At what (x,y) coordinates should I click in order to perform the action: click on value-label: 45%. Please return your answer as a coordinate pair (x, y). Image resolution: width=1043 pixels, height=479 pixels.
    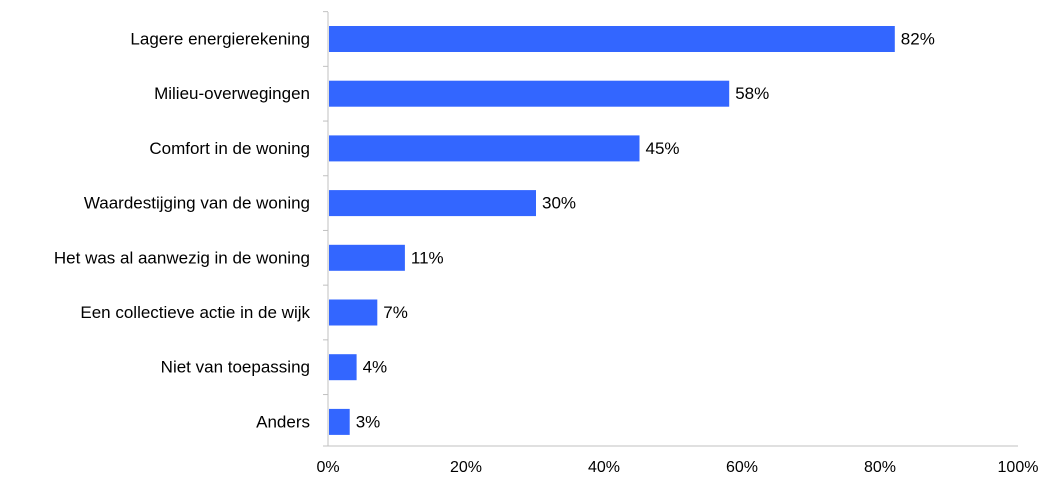
    Looking at the image, I should click on (663, 148).